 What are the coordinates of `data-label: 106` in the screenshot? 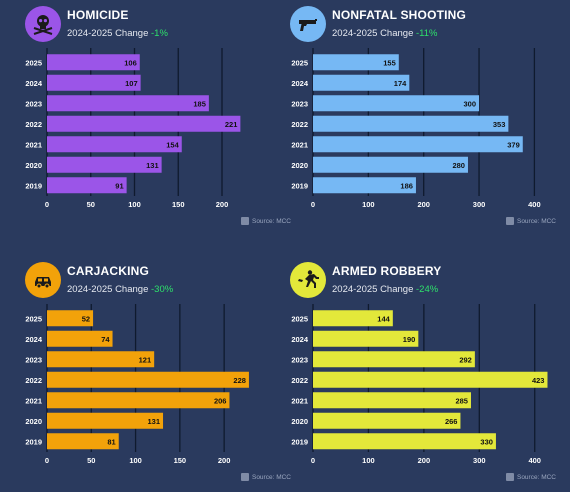 It's located at (130, 62).